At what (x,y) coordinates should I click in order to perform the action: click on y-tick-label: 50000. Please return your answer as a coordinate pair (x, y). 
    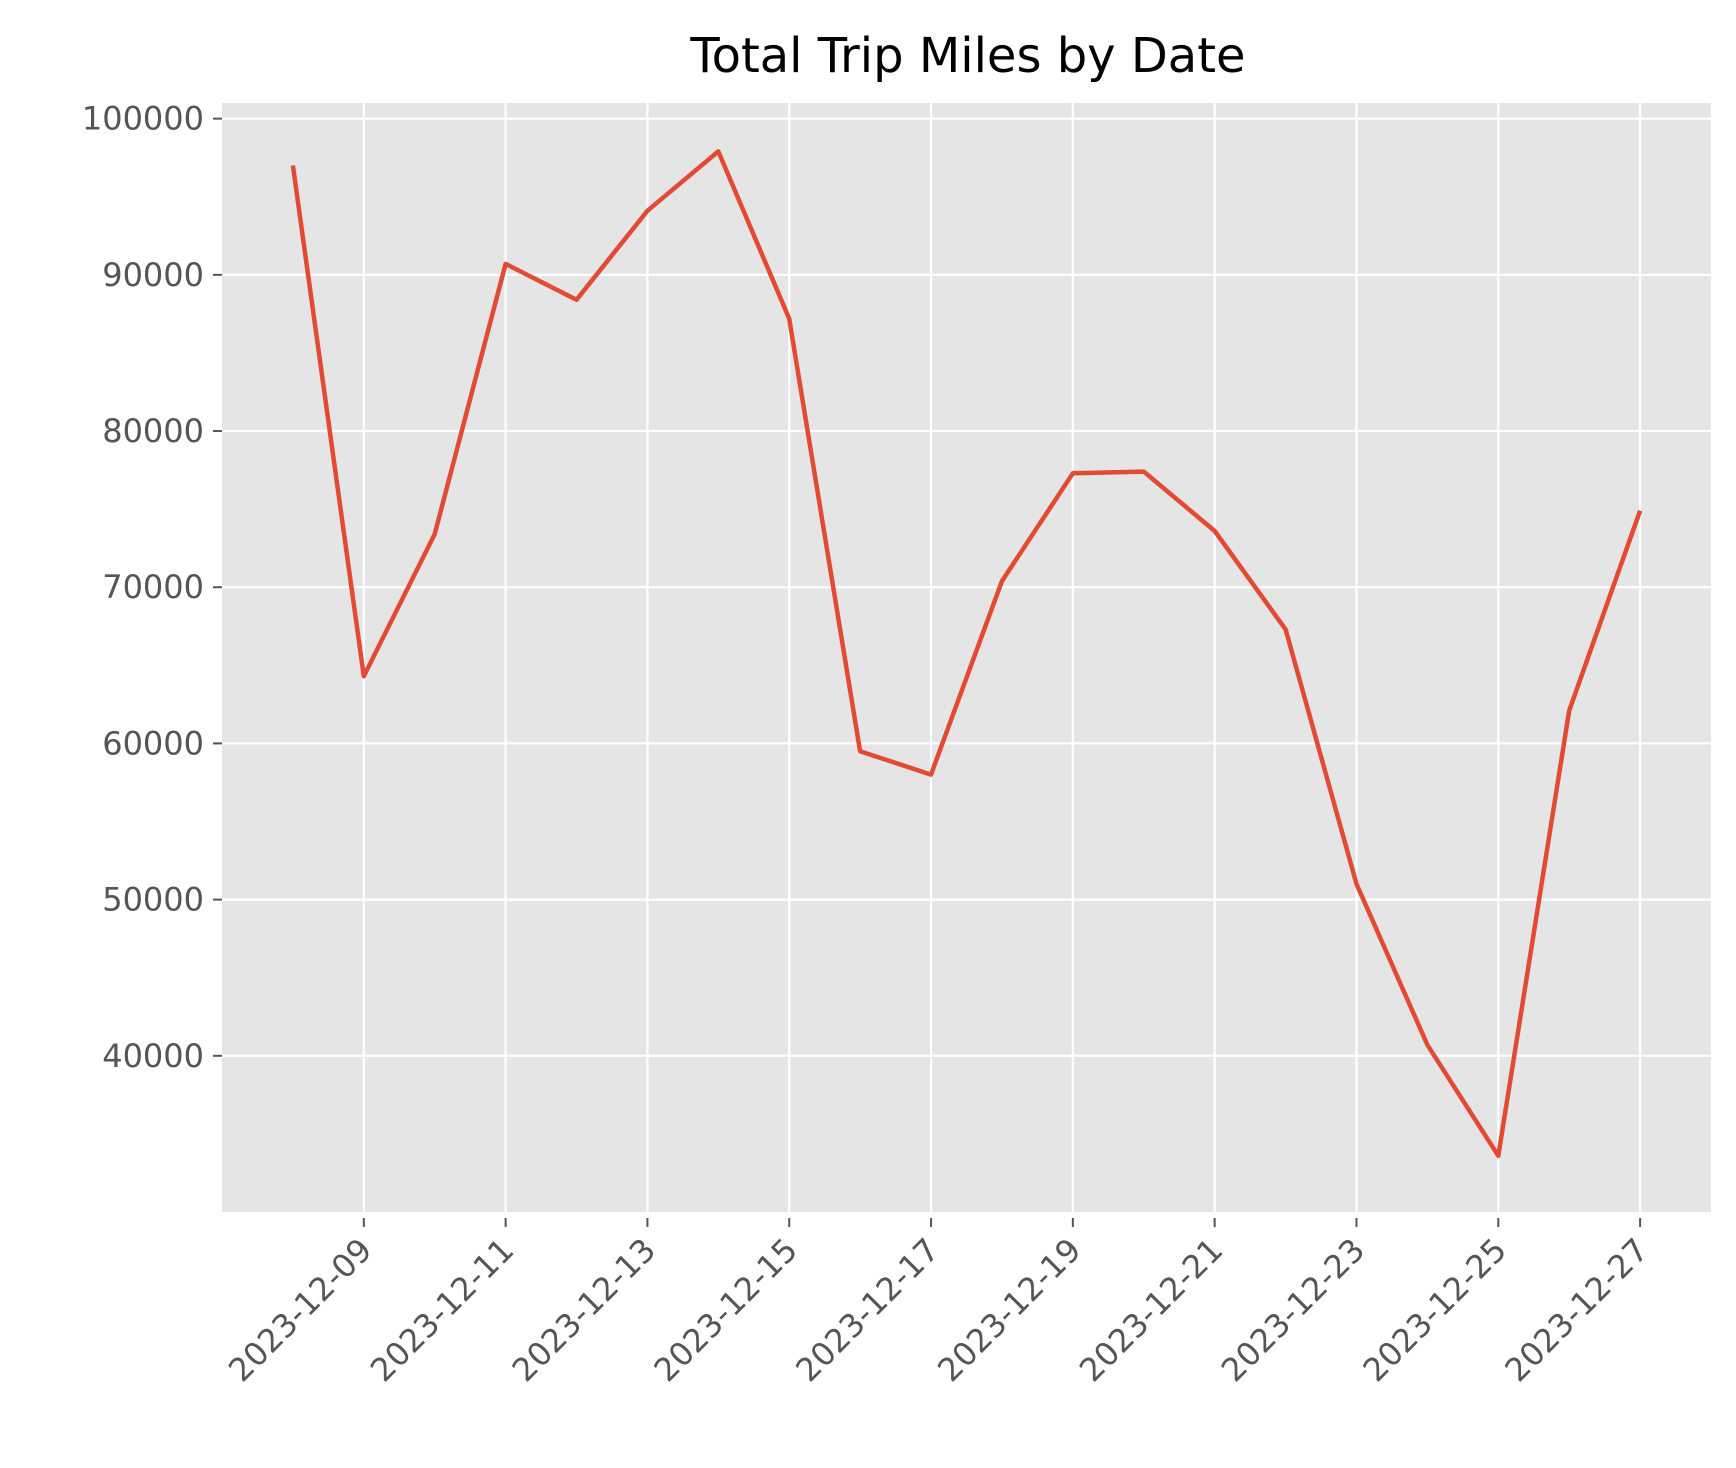
    Looking at the image, I should click on (153, 900).